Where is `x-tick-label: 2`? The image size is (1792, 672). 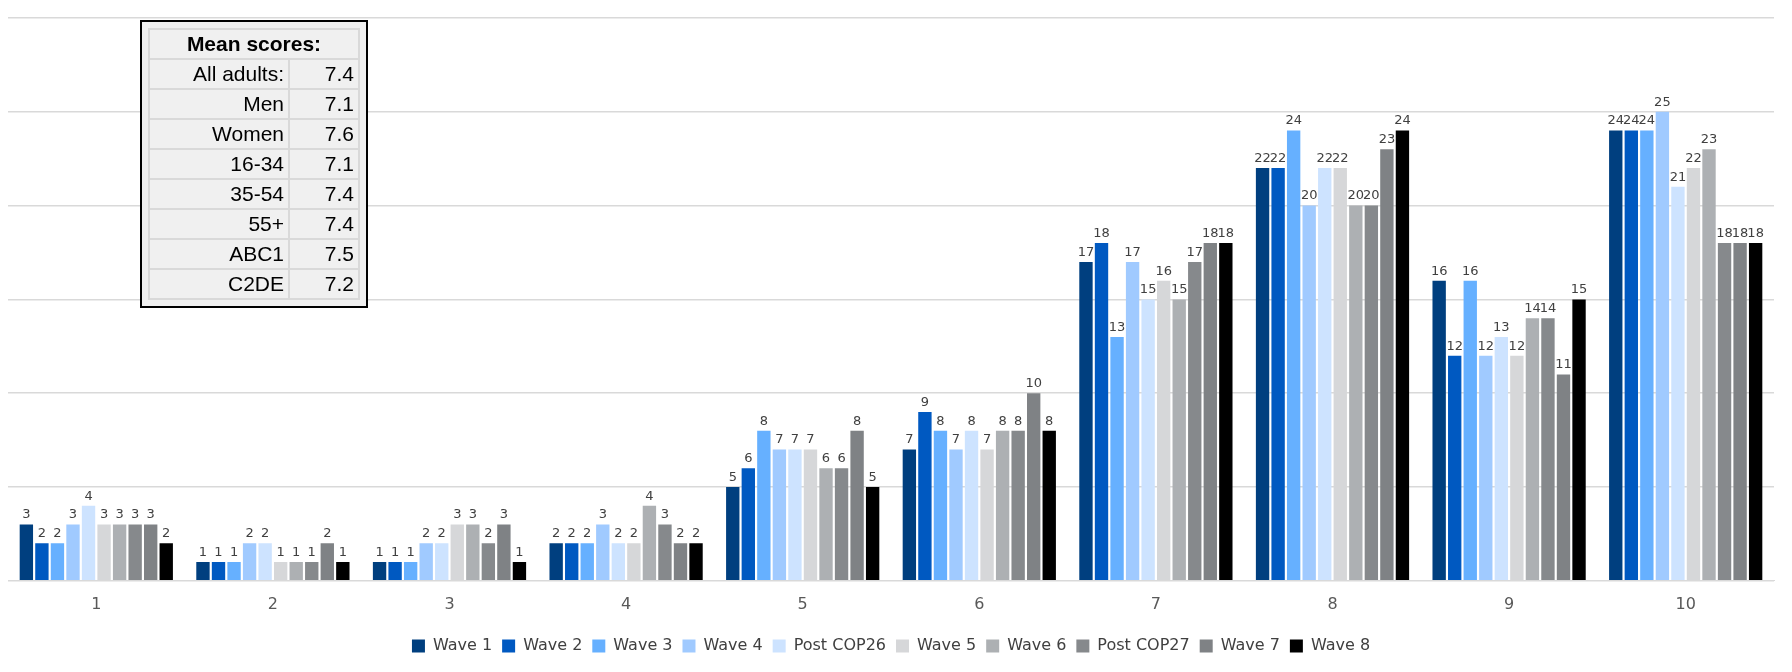 x-tick-label: 2 is located at coordinates (272, 603).